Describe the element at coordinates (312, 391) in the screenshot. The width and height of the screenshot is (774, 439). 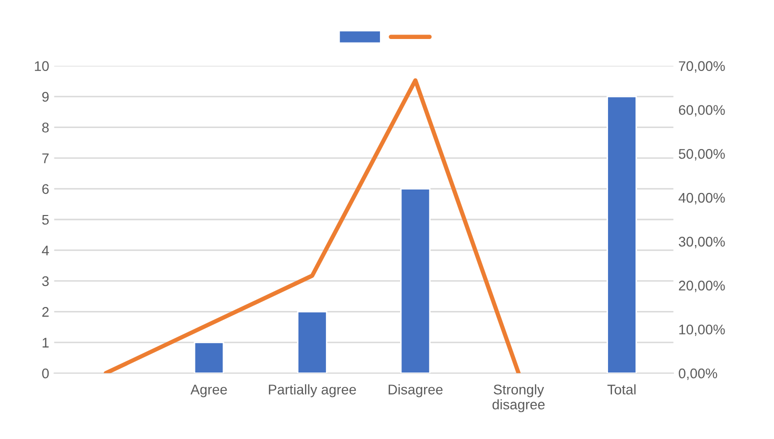
I see `x-tick-label: Partially agree` at that location.